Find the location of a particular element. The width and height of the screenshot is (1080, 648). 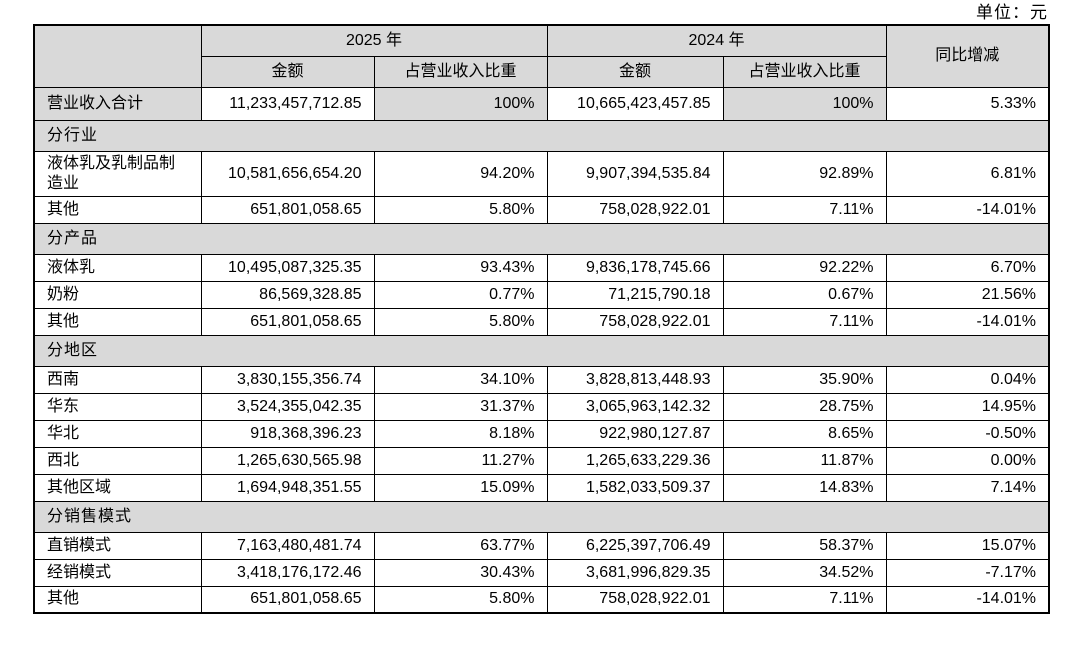

row-label: 华北 is located at coordinates (117, 433).